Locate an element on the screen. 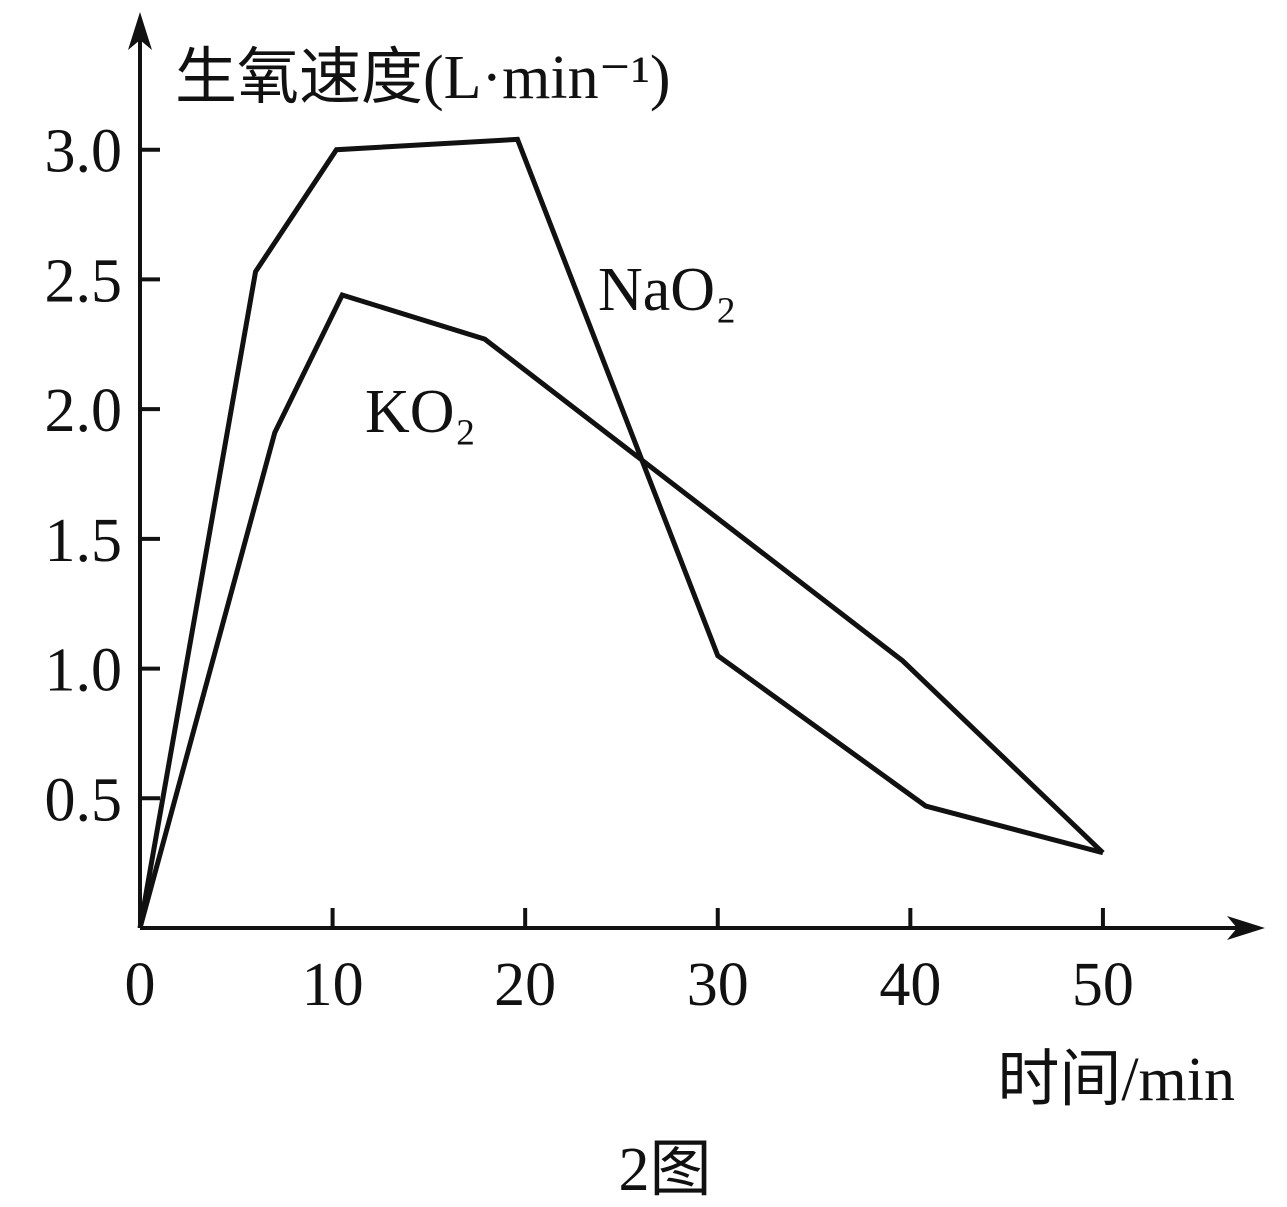 Image resolution: width=1287 pixels, height=1207 pixels. x-tick-label: 0 is located at coordinates (140, 985).